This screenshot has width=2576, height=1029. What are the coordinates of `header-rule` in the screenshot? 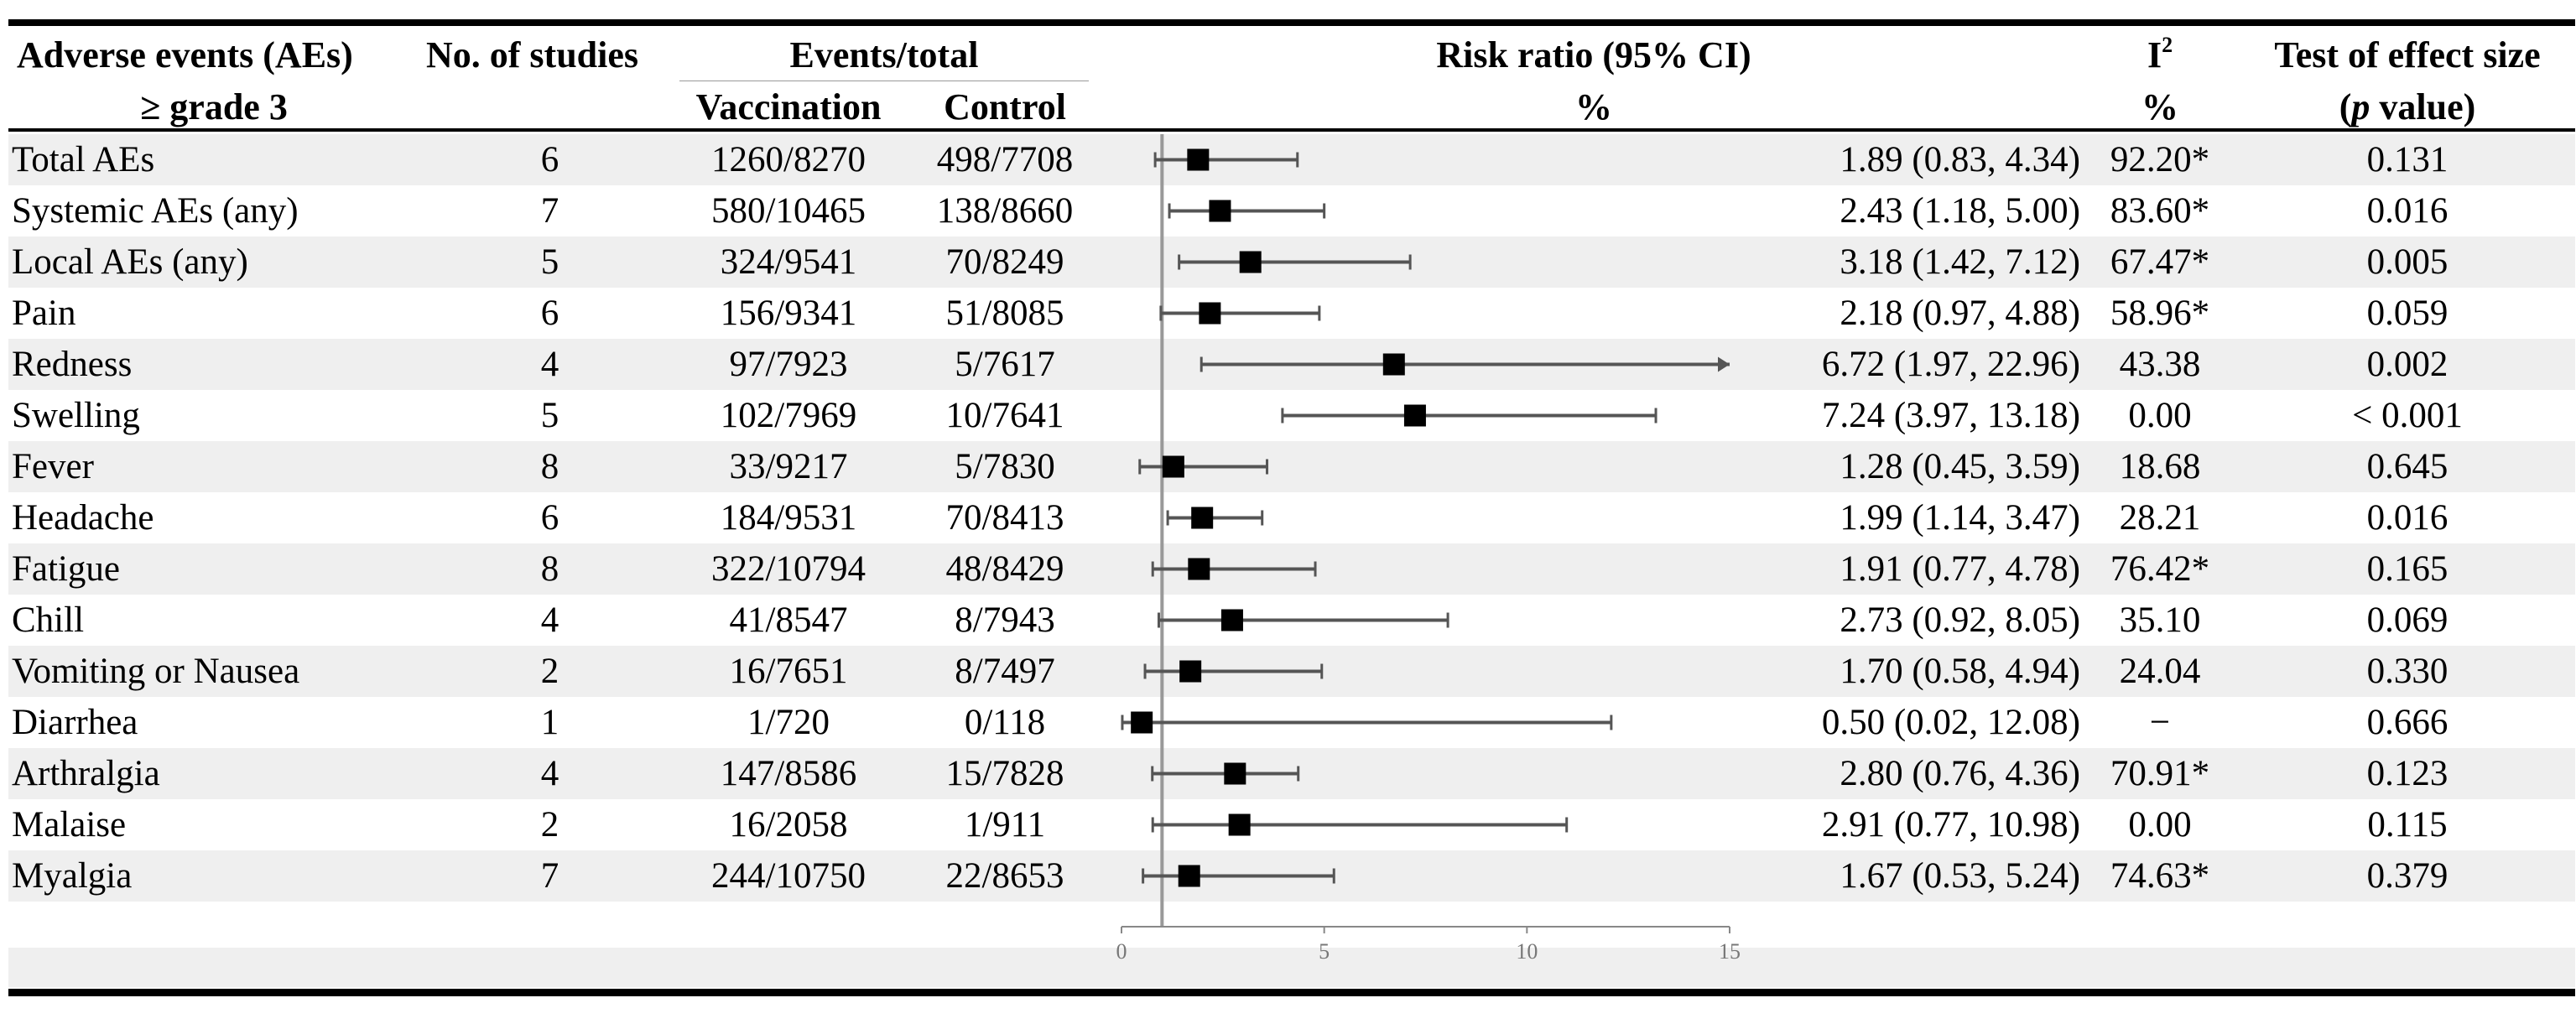 It's located at (1291, 130).